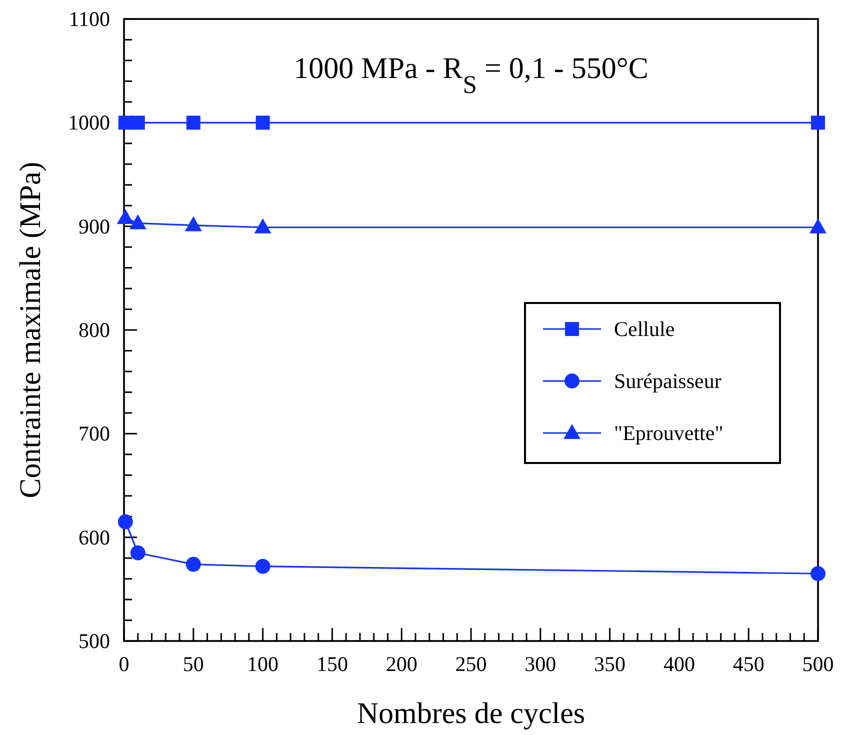 This screenshot has height=735, width=841. I want to click on y-tick-label: 500, so click(94, 641).